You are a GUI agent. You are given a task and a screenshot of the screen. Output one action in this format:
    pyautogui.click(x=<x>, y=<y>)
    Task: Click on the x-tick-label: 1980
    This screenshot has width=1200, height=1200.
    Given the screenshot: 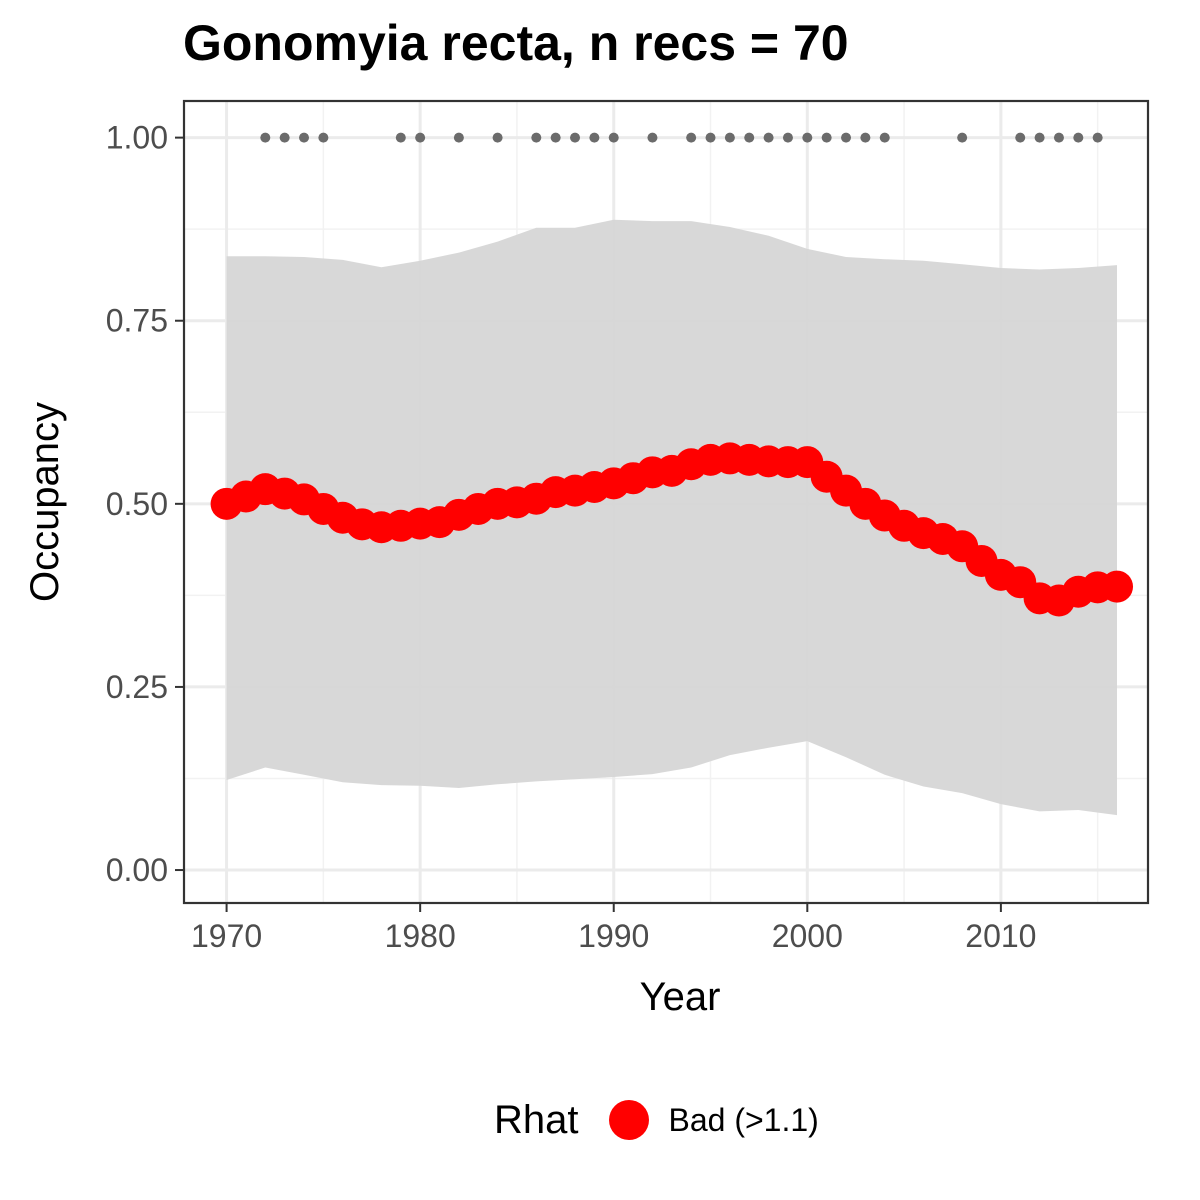 What is the action you would take?
    pyautogui.click(x=420, y=936)
    